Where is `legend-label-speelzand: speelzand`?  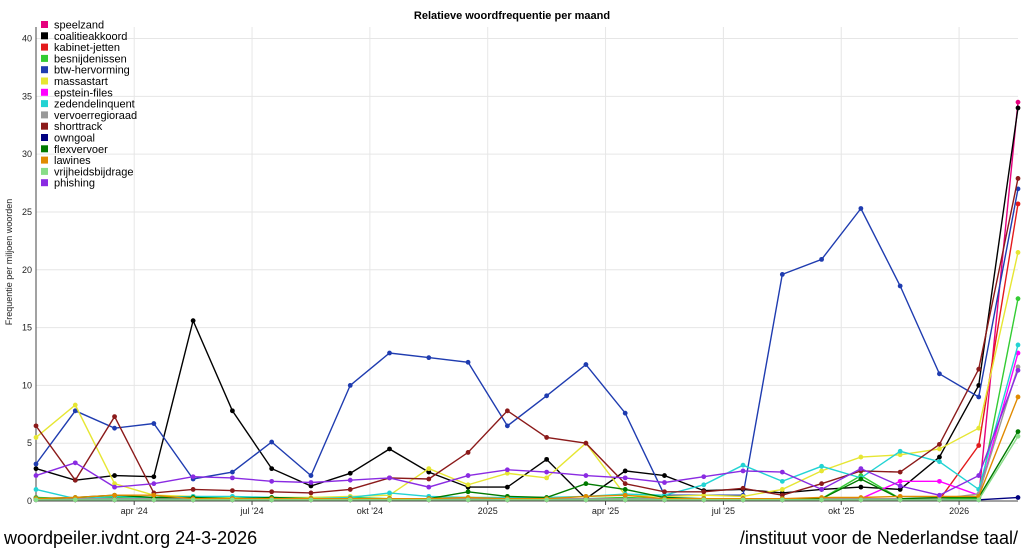
legend-label-speelzand: speelzand is located at coordinates (79, 26).